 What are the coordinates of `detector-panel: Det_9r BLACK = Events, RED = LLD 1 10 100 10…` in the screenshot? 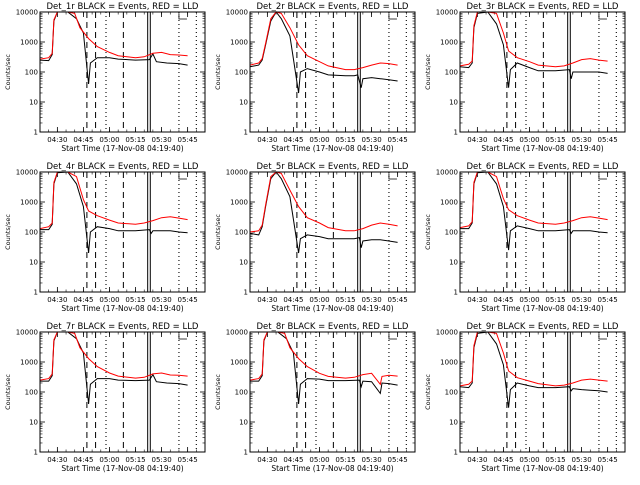 It's located at (525, 397).